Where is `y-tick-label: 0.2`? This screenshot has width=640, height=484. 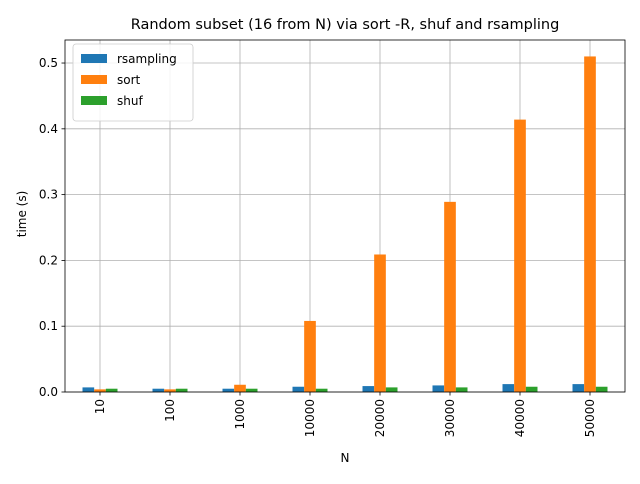
y-tick-label: 0.2 is located at coordinates (48, 260).